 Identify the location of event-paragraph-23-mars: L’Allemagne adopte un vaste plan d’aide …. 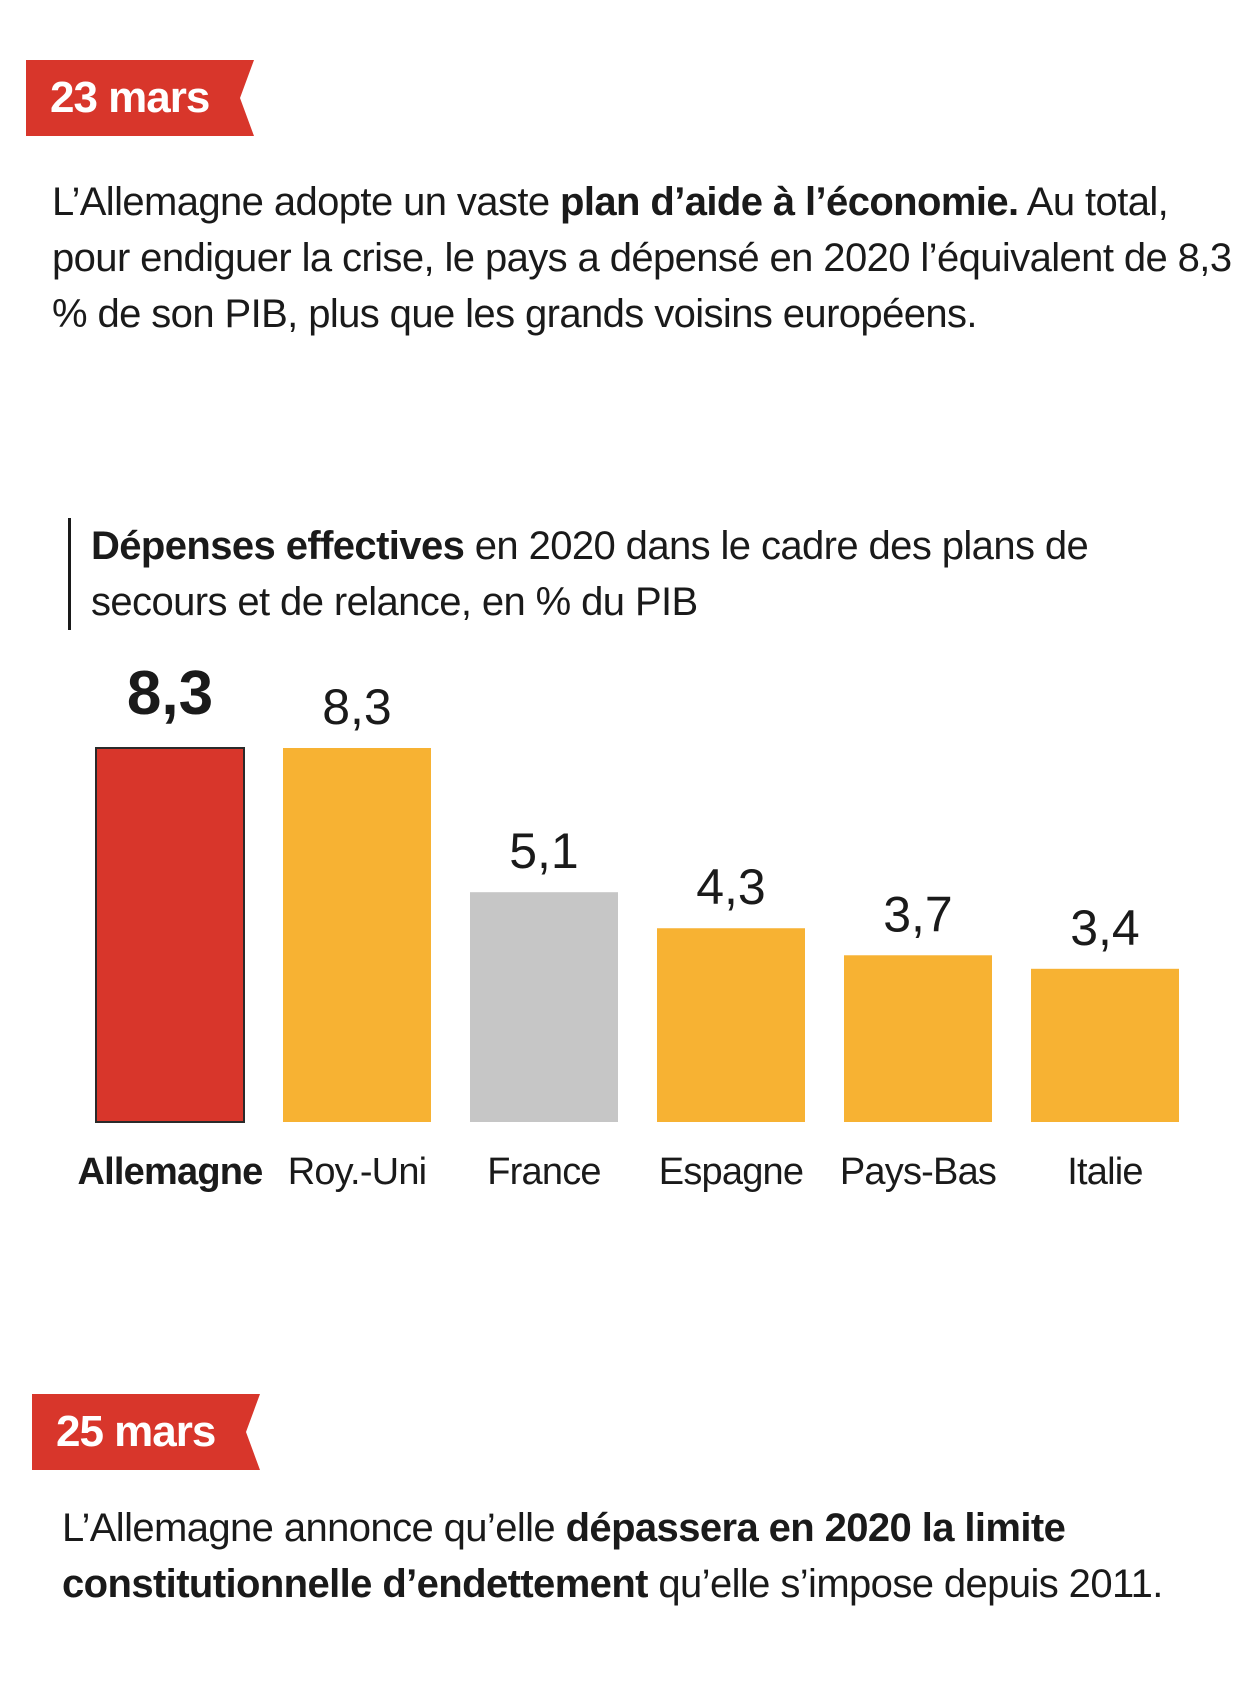
(642, 258).